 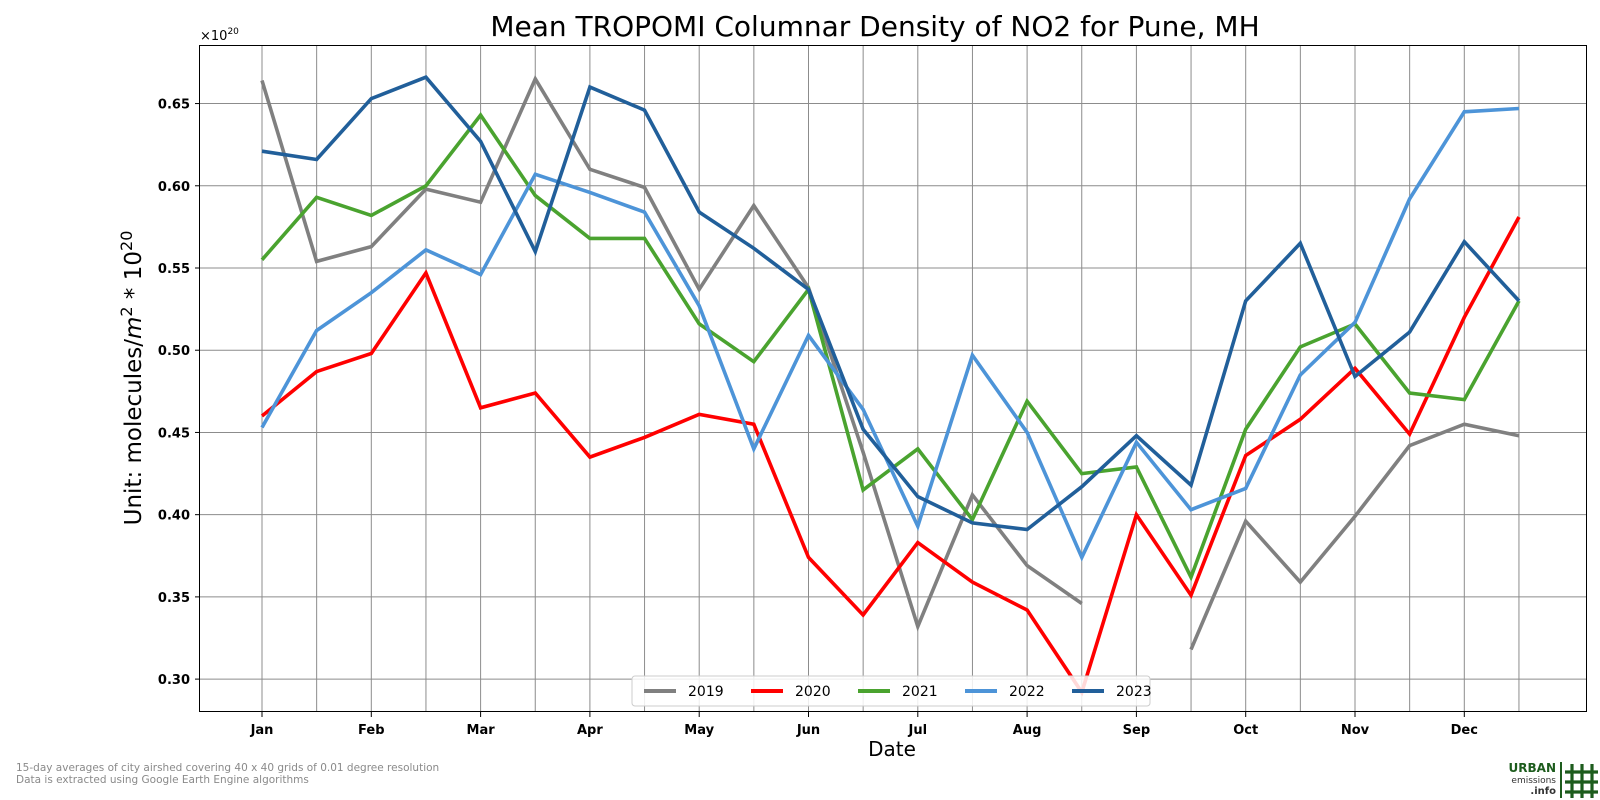 I want to click on y-tick-label: 0.30, so click(x=174, y=680).